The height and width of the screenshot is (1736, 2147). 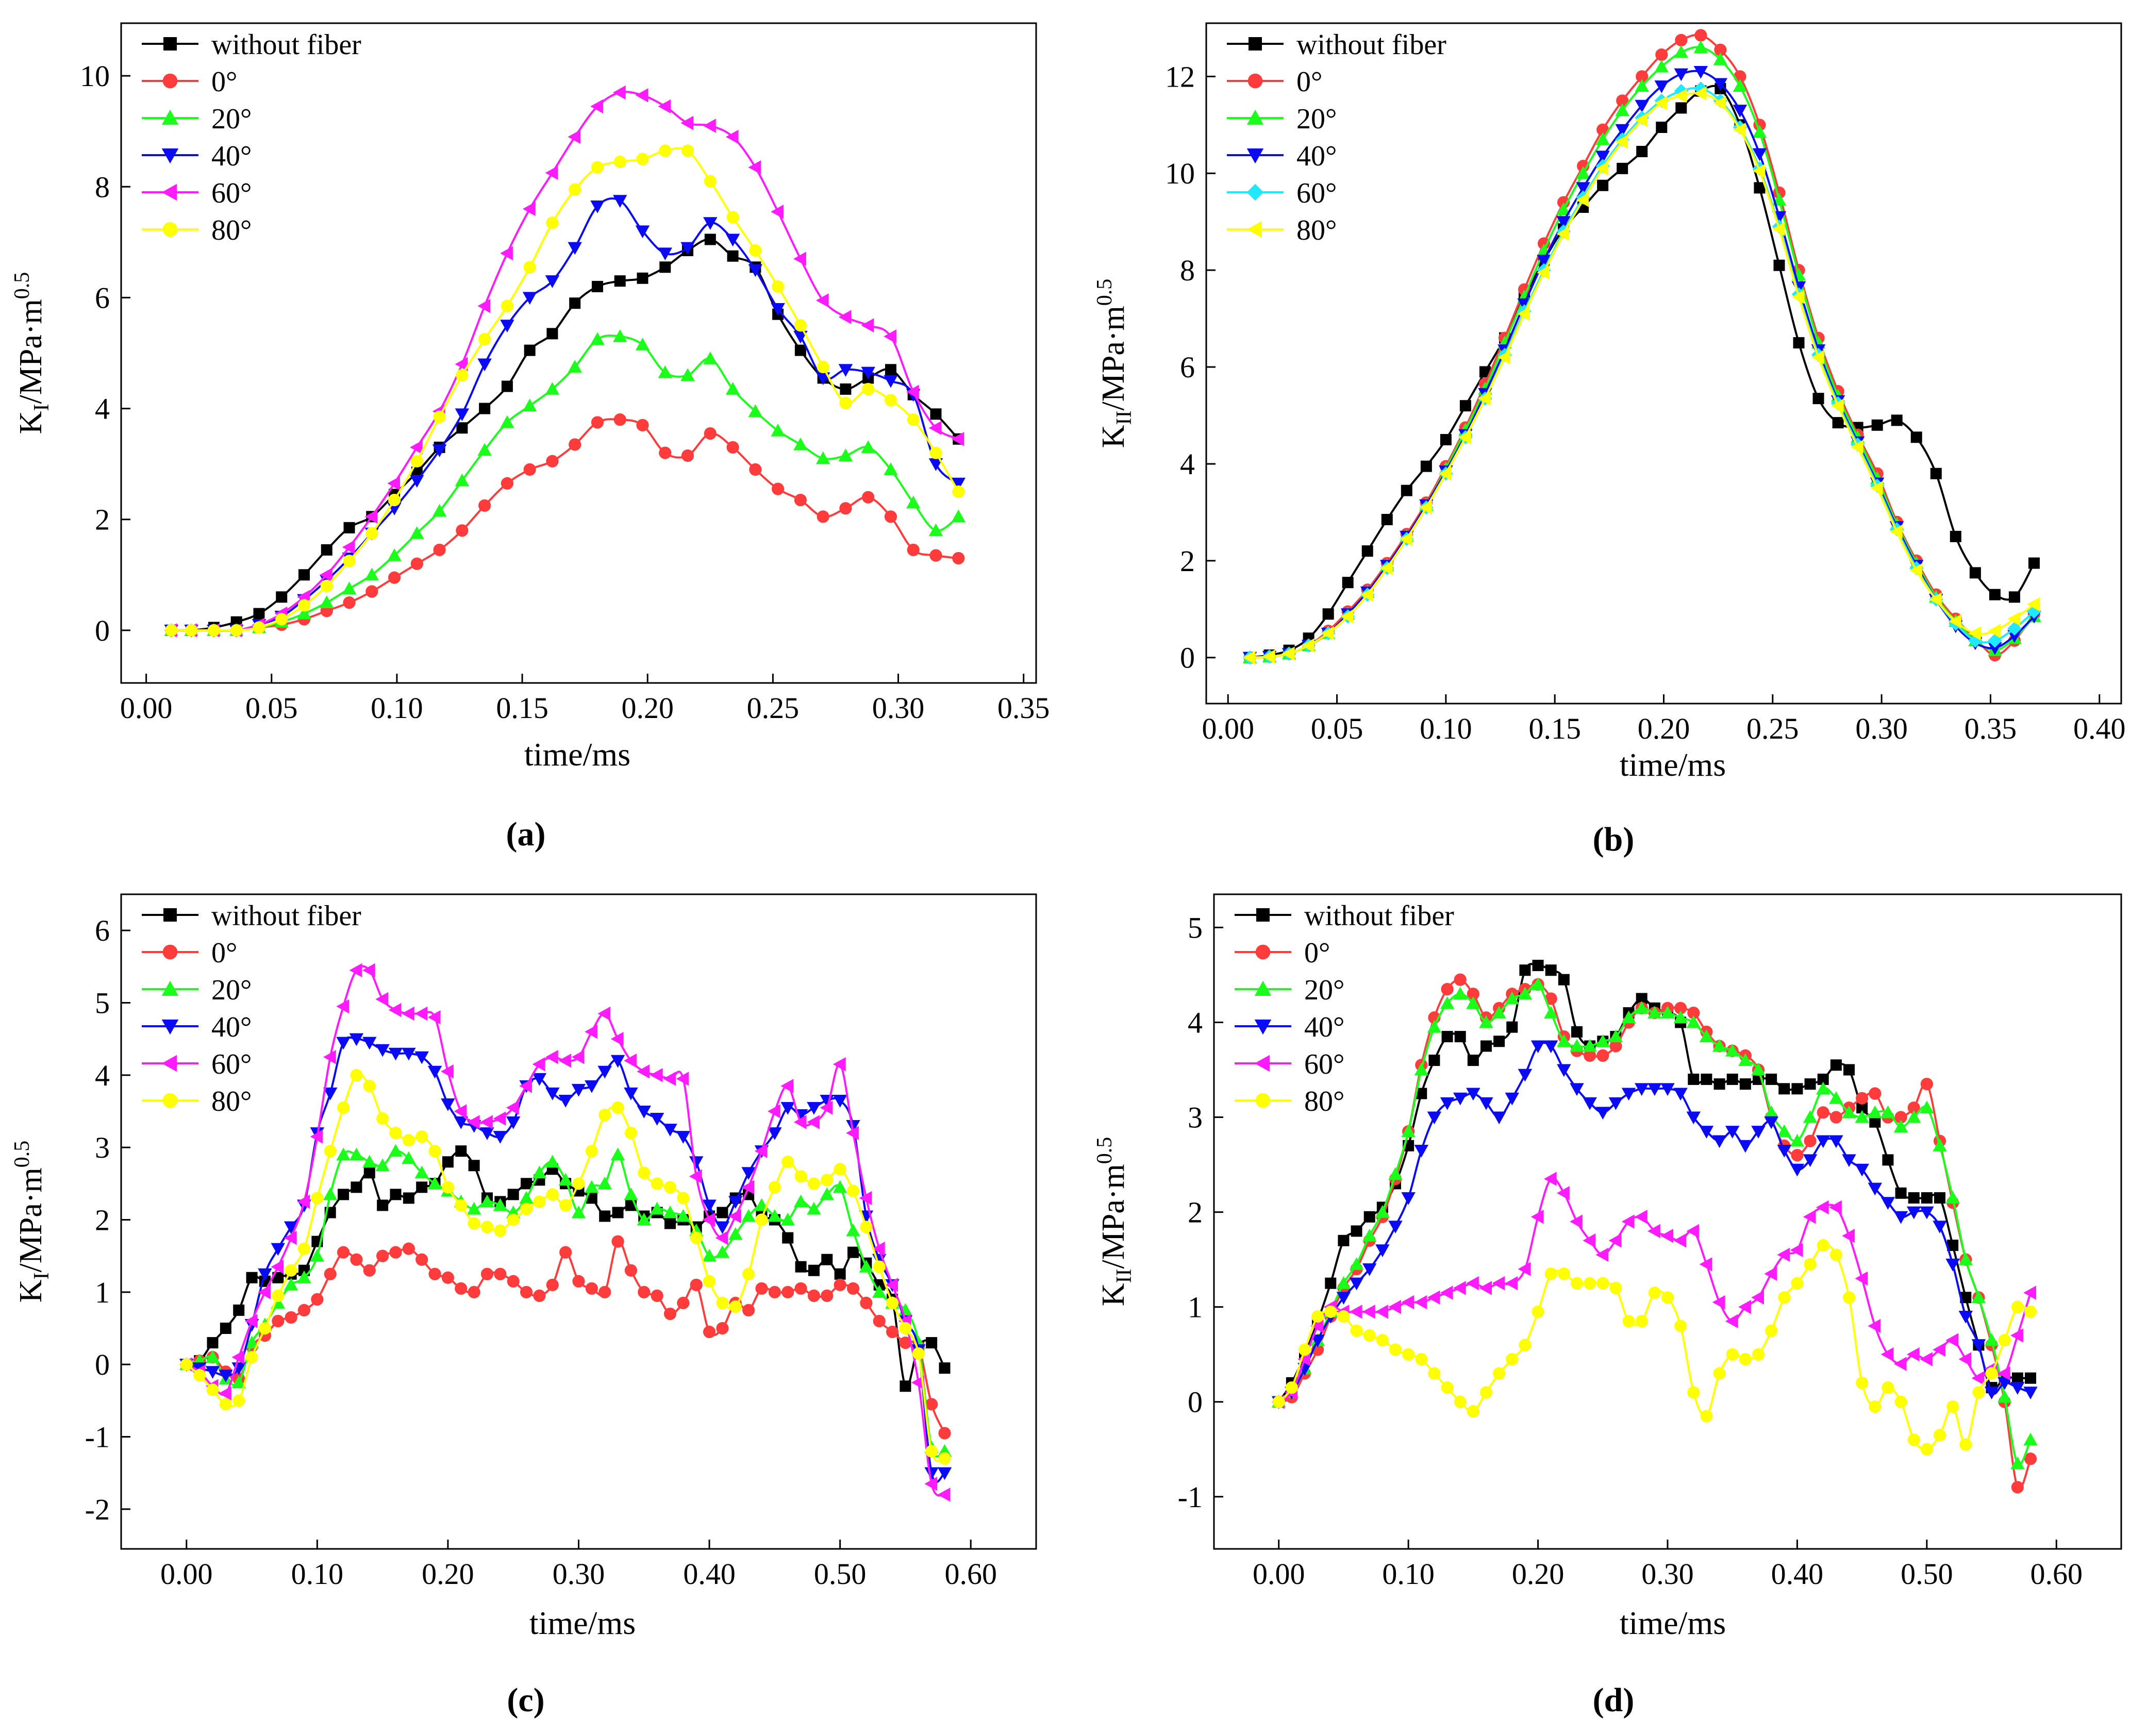 What do you see at coordinates (102, 930) in the screenshot?
I see `panel-c-ytick-label: 6` at bounding box center [102, 930].